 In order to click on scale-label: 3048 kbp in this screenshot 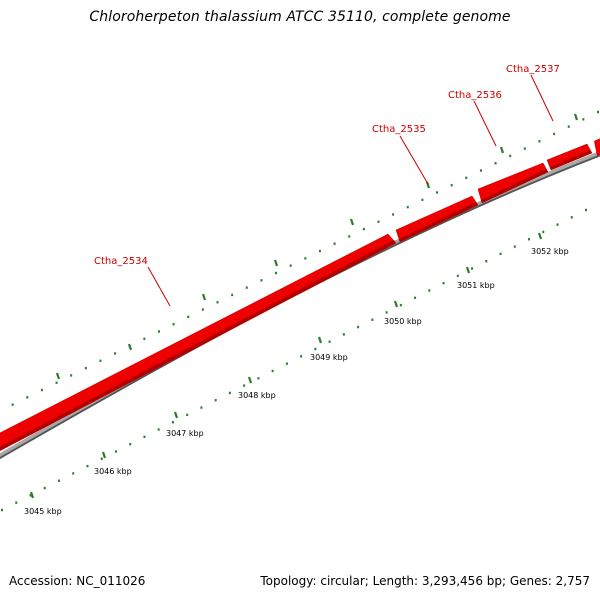, I will do `click(257, 395)`.